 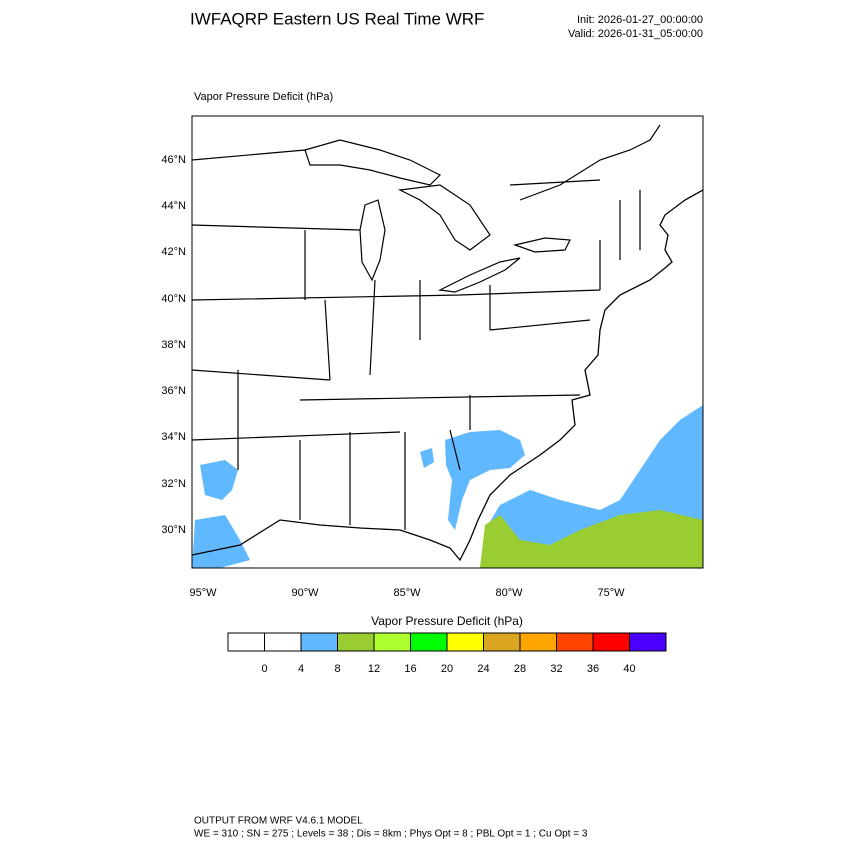 What do you see at coordinates (173, 391) in the screenshot?
I see `lat-label: 36°N` at bounding box center [173, 391].